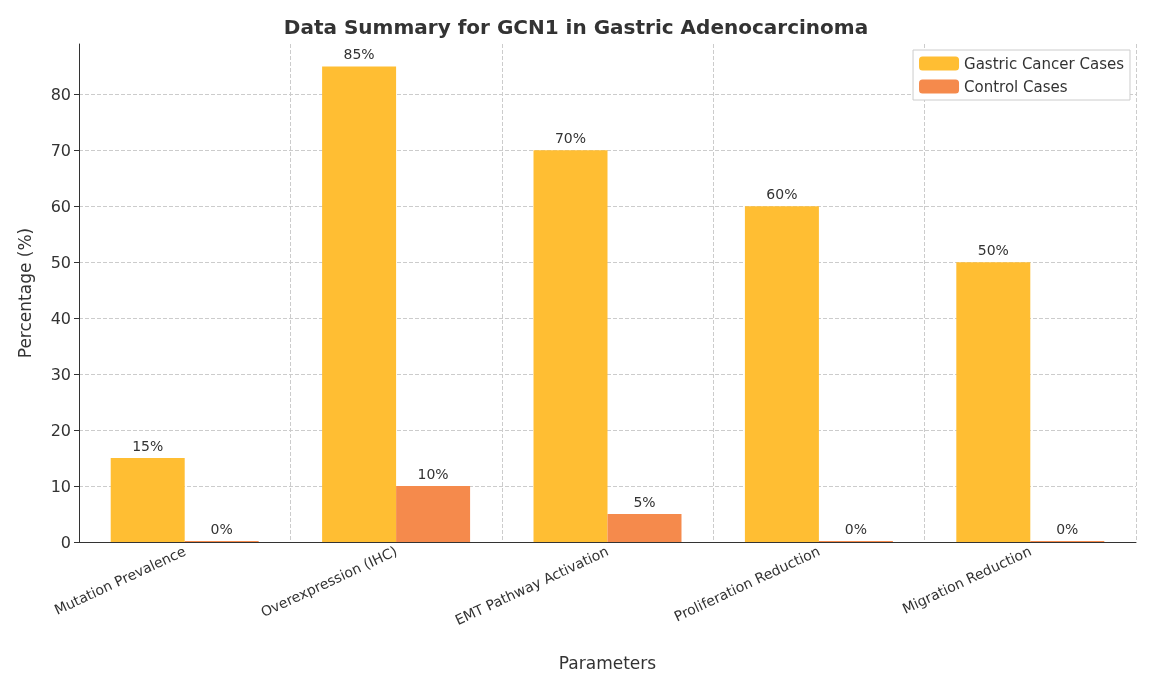  I want to click on y-tick-label: 10, so click(60, 486).